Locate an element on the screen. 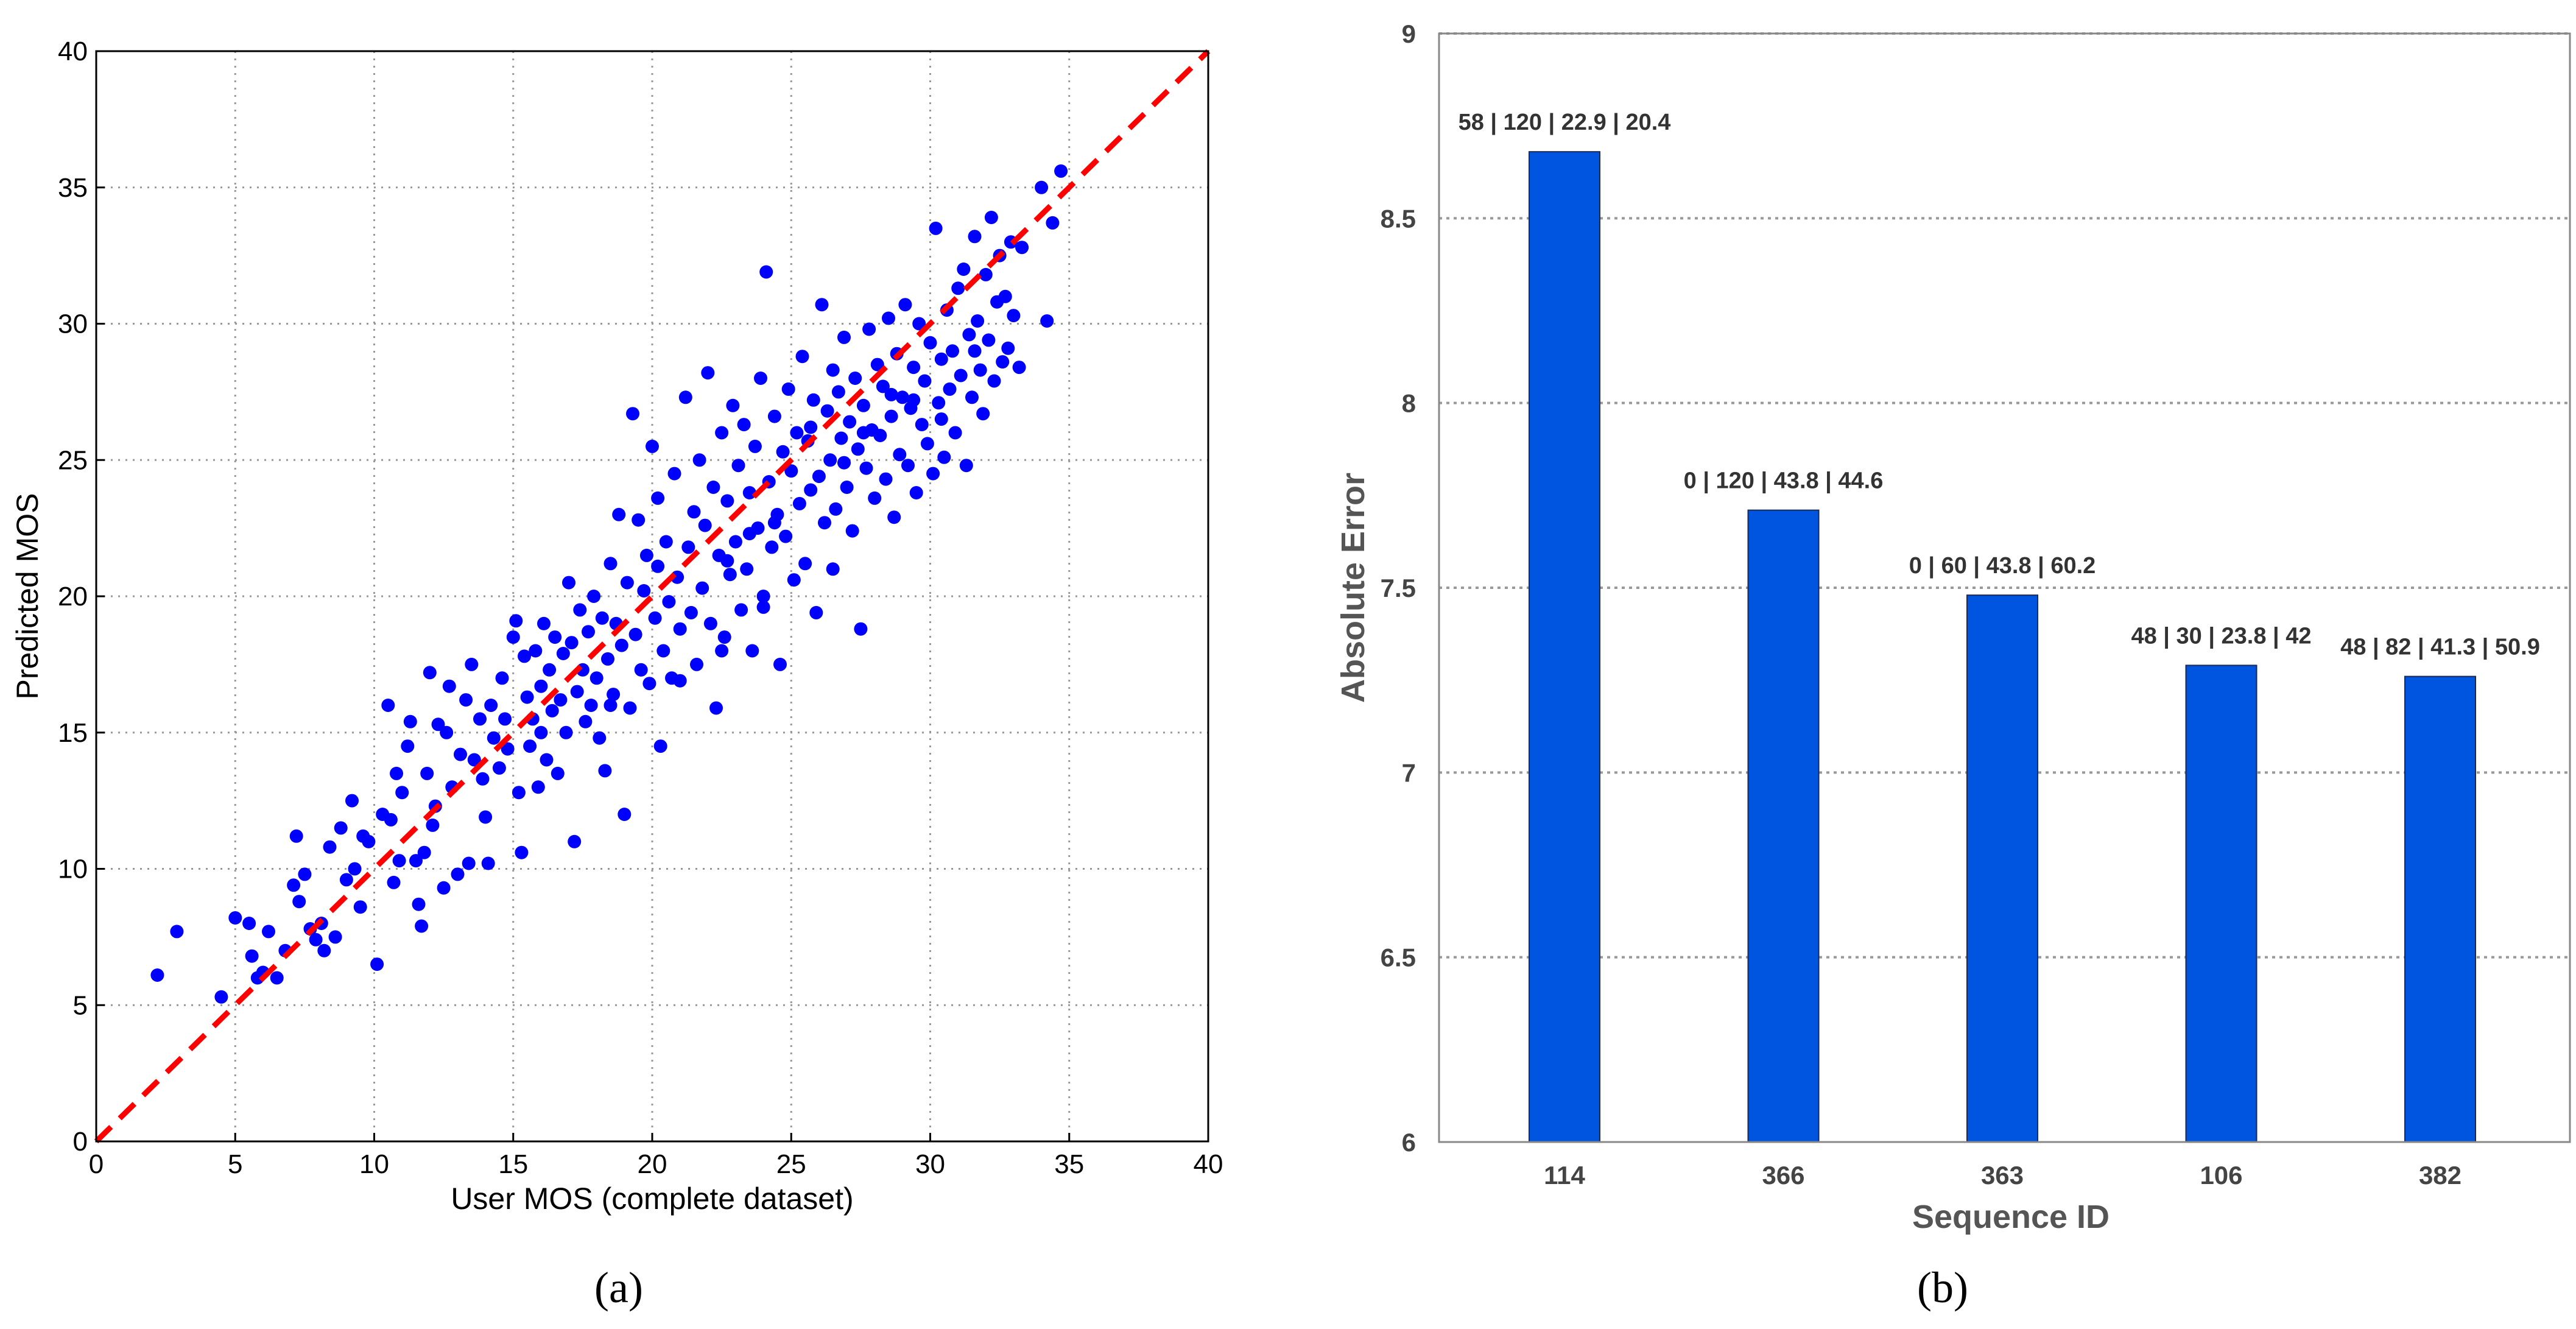 The width and height of the screenshot is (2576, 1329). scatter-y-axis-label: Predicted MOS is located at coordinates (27, 596).